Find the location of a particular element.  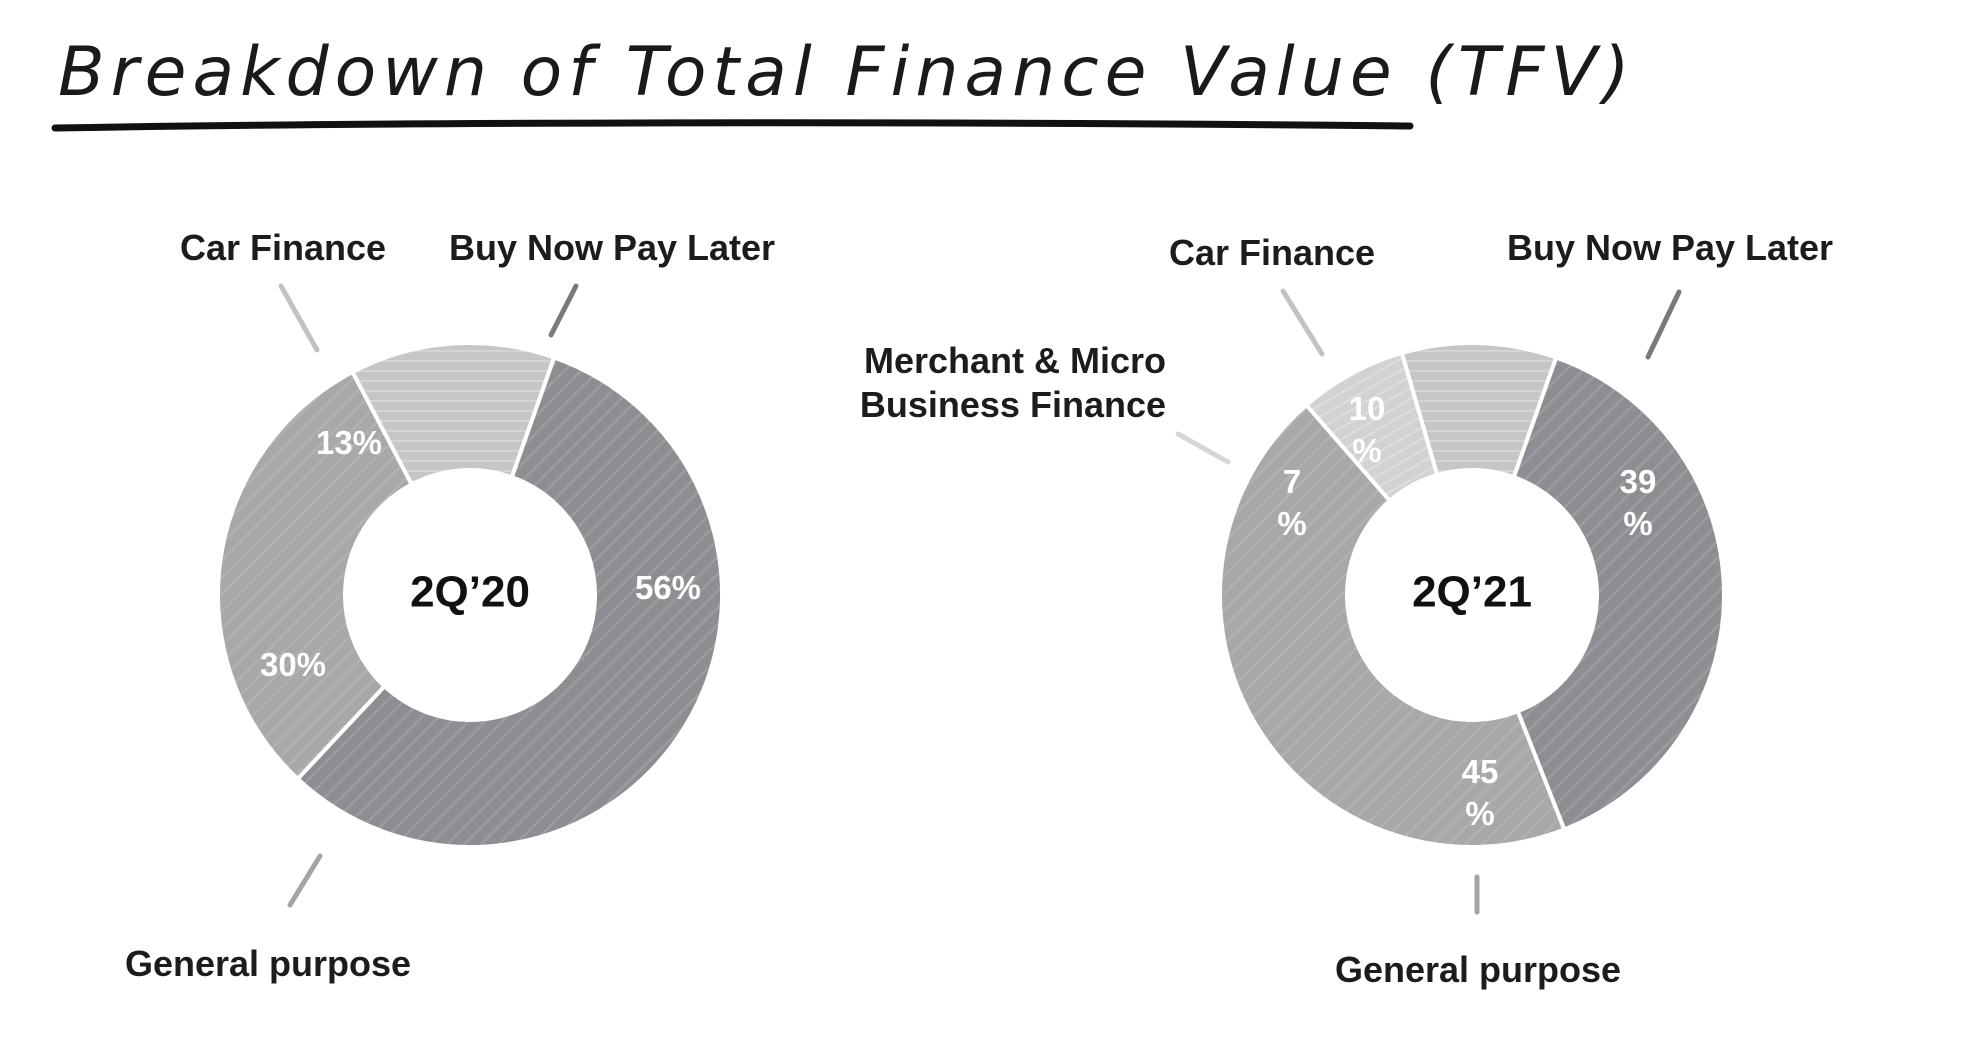

data-label-merchant-micro-business-finance: 7% is located at coordinates (1291, 502).